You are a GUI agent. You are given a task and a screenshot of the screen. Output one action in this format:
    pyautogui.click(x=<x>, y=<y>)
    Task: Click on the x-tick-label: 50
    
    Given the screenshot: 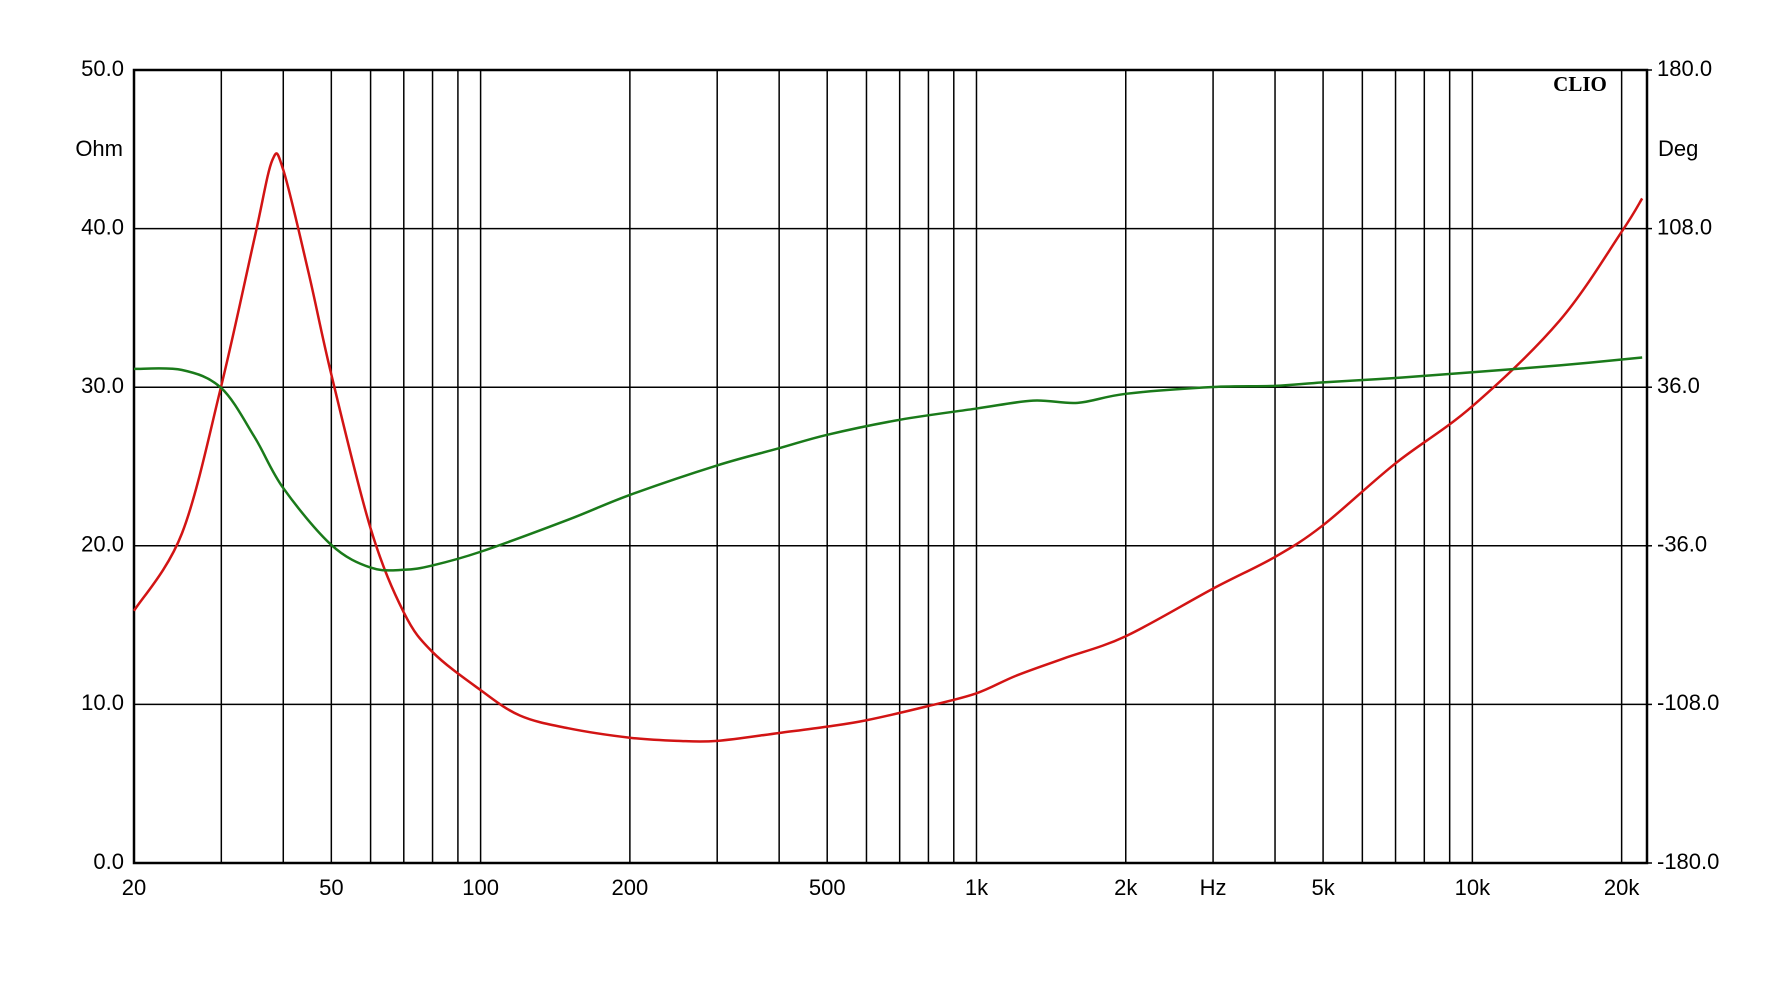 What is the action you would take?
    pyautogui.click(x=331, y=887)
    